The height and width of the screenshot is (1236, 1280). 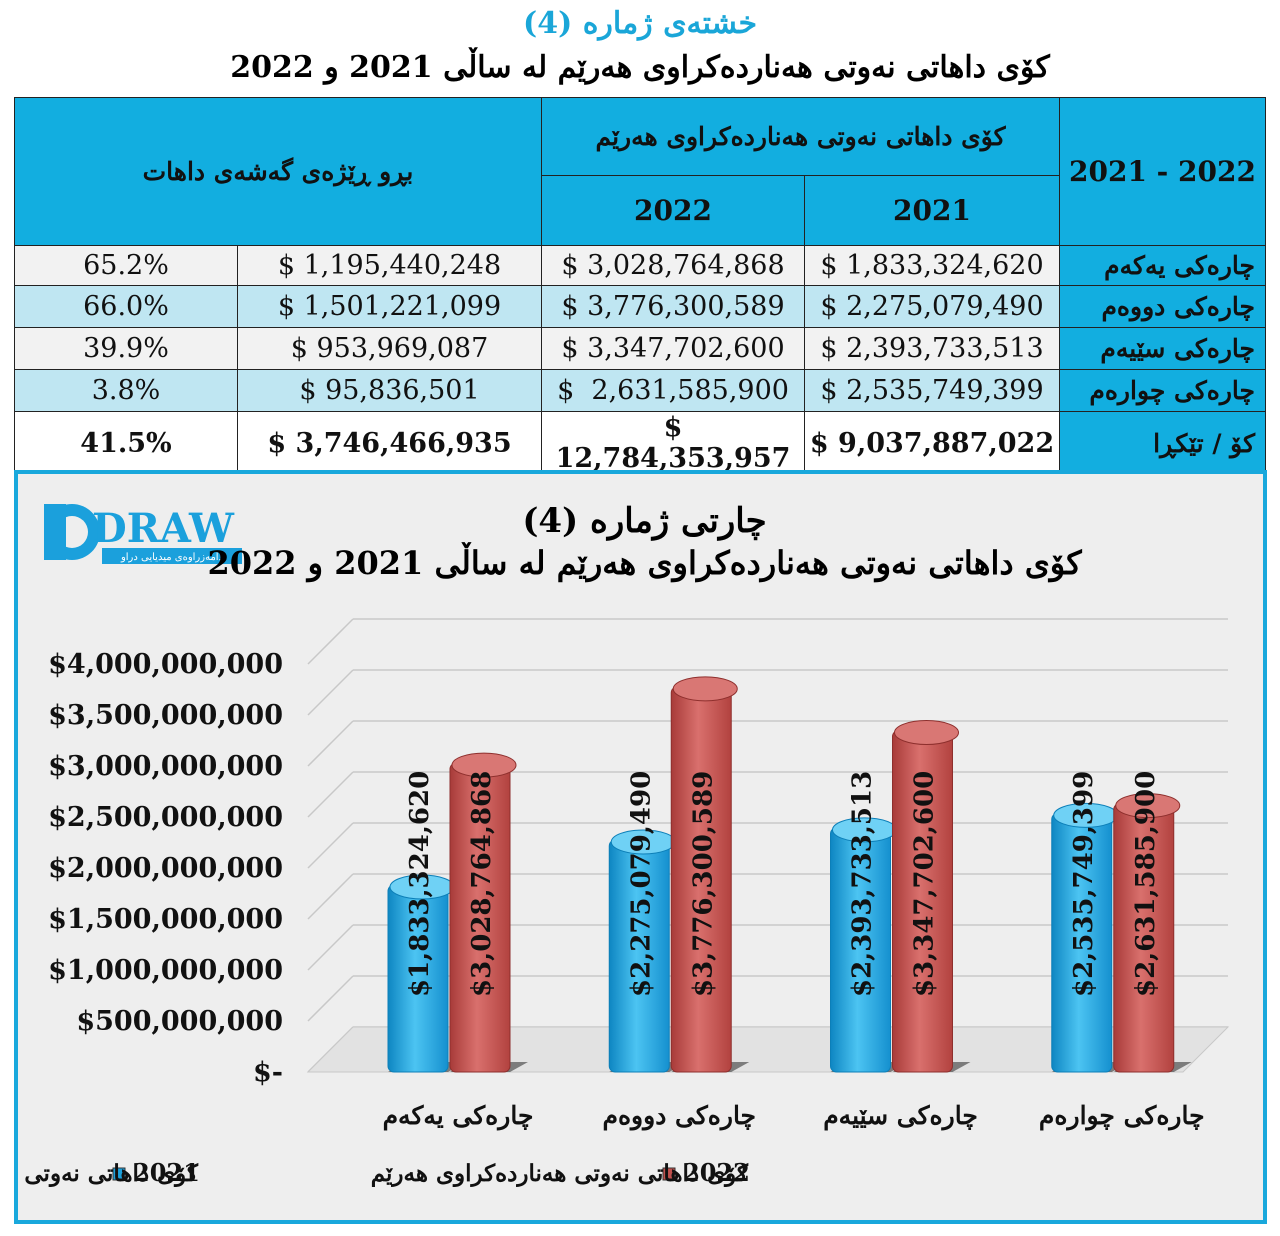 What do you see at coordinates (932, 265) in the screenshot?
I see `v2021-cell: $ 1,833,324,620` at bounding box center [932, 265].